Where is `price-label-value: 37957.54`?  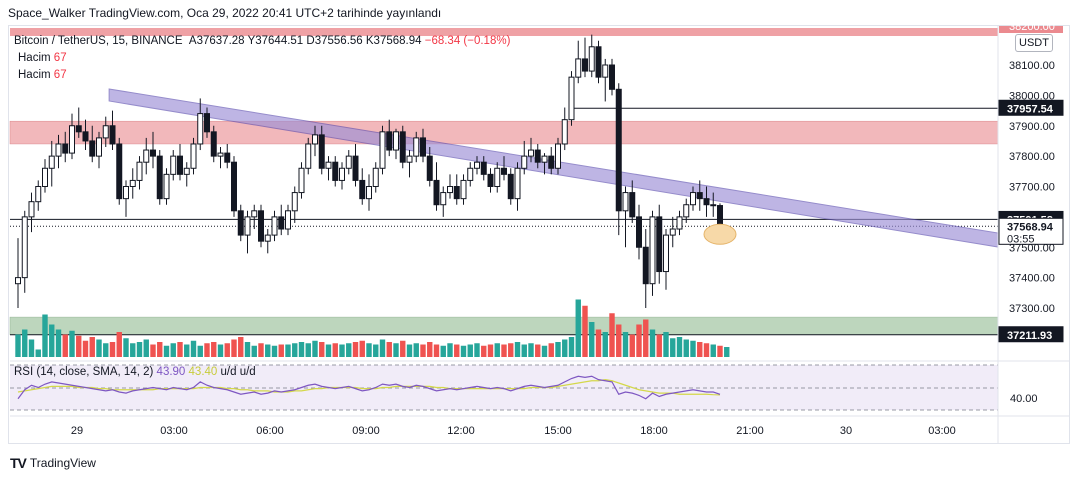
price-label-value: 37957.54 is located at coordinates (1030, 109).